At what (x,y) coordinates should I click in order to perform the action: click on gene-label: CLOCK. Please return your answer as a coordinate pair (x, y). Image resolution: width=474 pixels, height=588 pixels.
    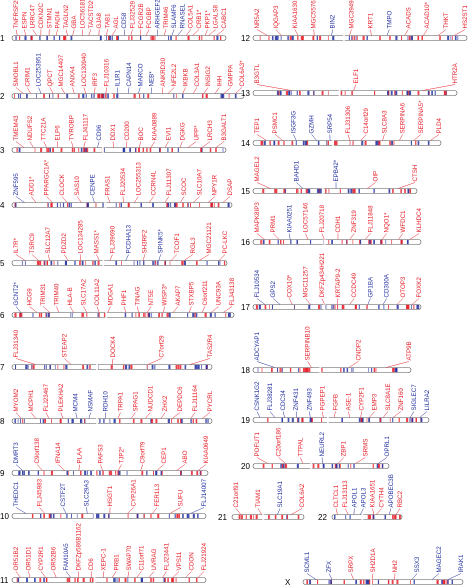
    Looking at the image, I should click on (62, 184).